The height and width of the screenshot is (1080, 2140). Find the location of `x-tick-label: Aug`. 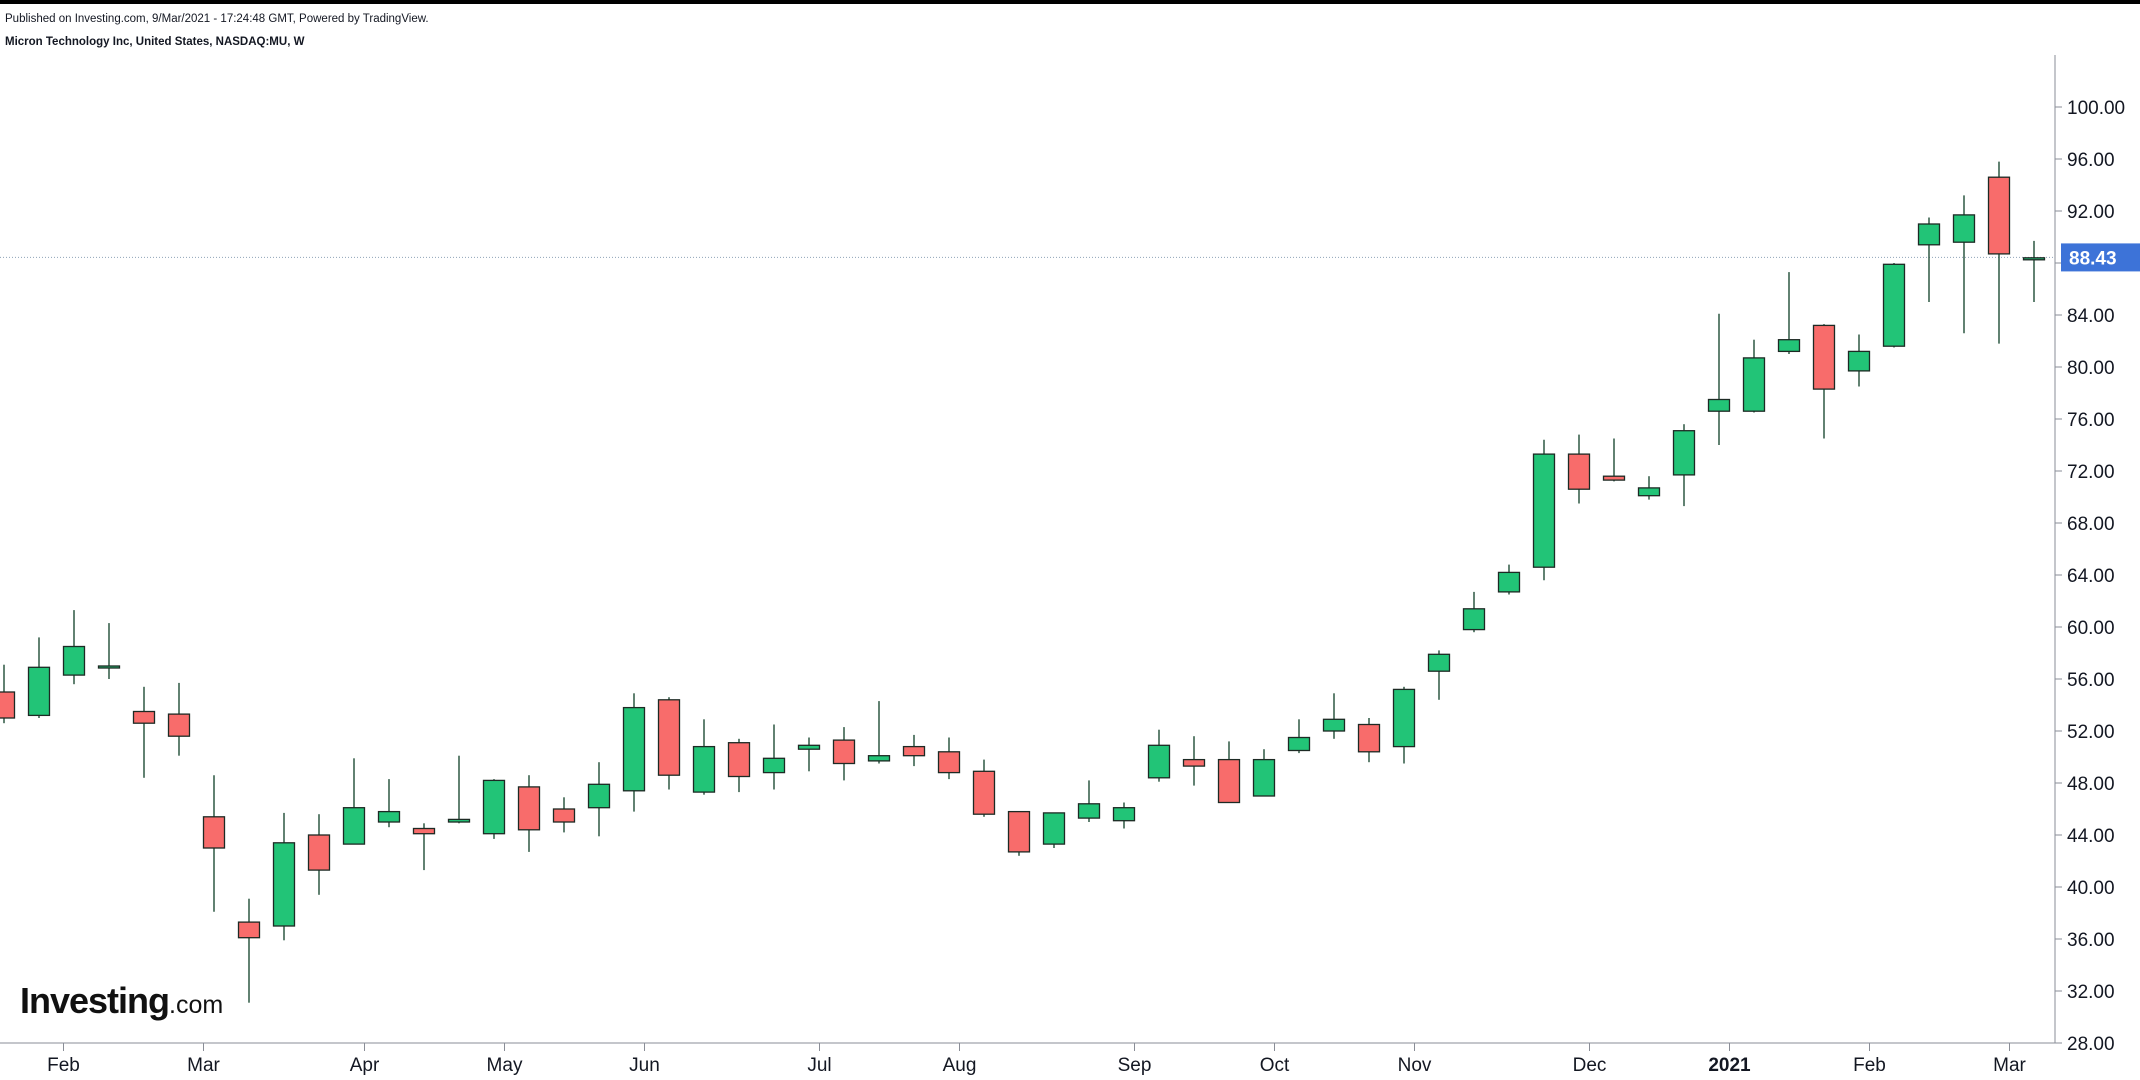

x-tick-label: Aug is located at coordinates (960, 1065).